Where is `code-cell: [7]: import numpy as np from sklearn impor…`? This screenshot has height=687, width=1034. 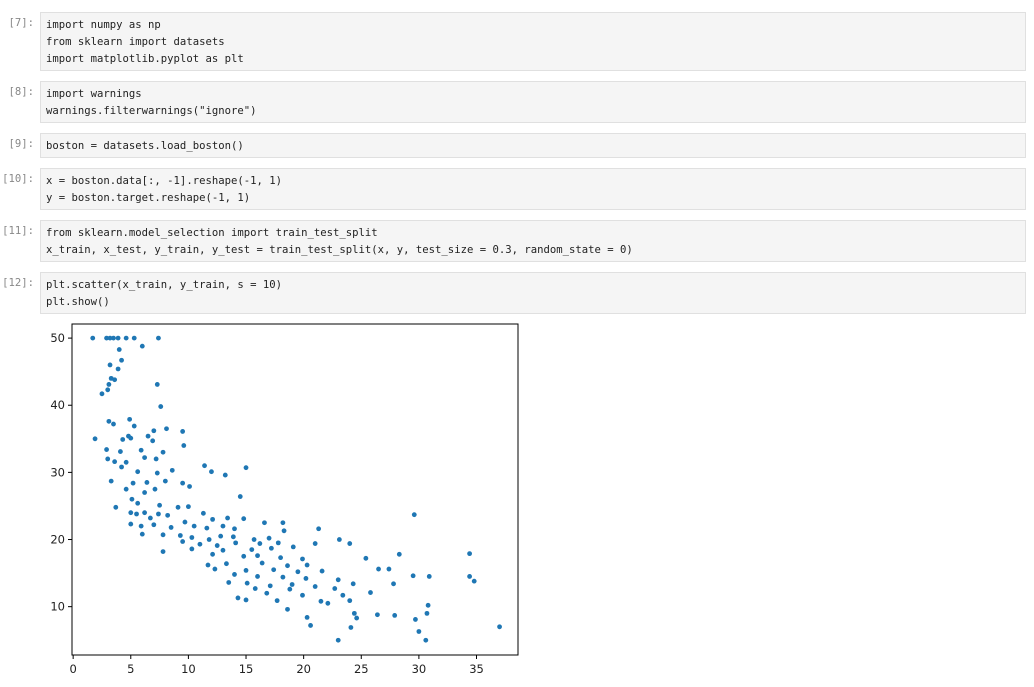
code-cell: [7]: import numpy as np from sklearn impor… is located at coordinates (517, 41).